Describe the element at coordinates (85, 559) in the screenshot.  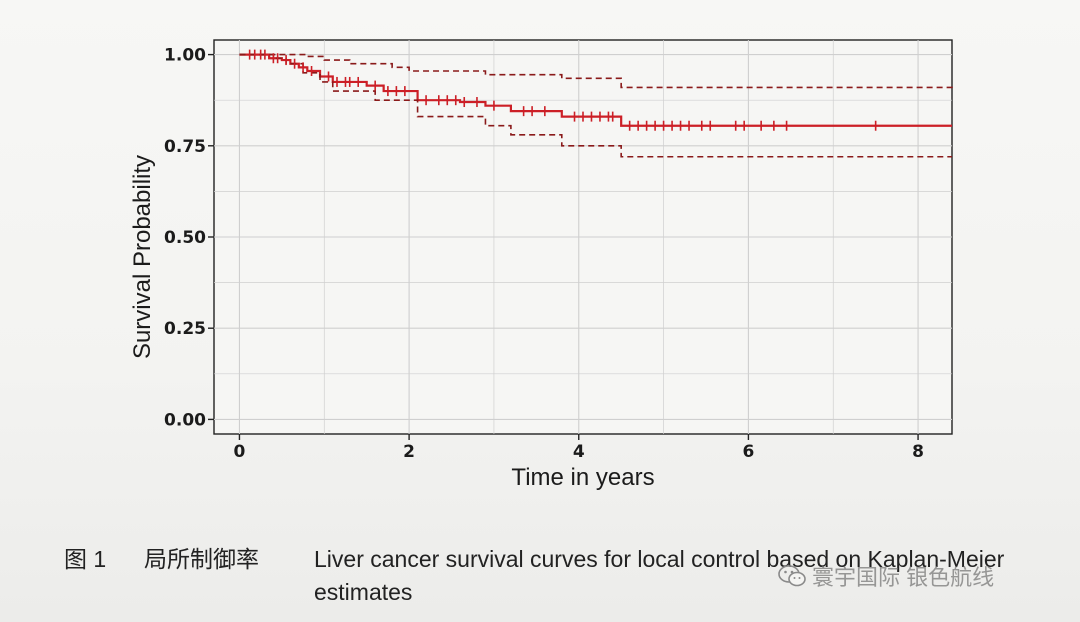
I see `figure-number: 图 1` at that location.